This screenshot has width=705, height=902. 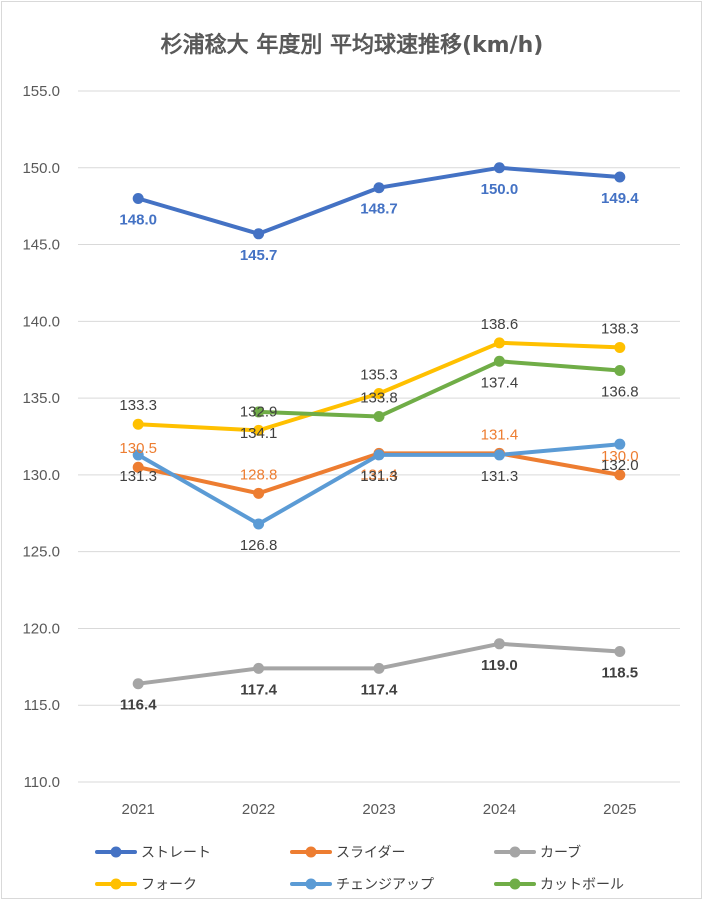 I want to click on legend-label: チェンジアップ, so click(x=385, y=885).